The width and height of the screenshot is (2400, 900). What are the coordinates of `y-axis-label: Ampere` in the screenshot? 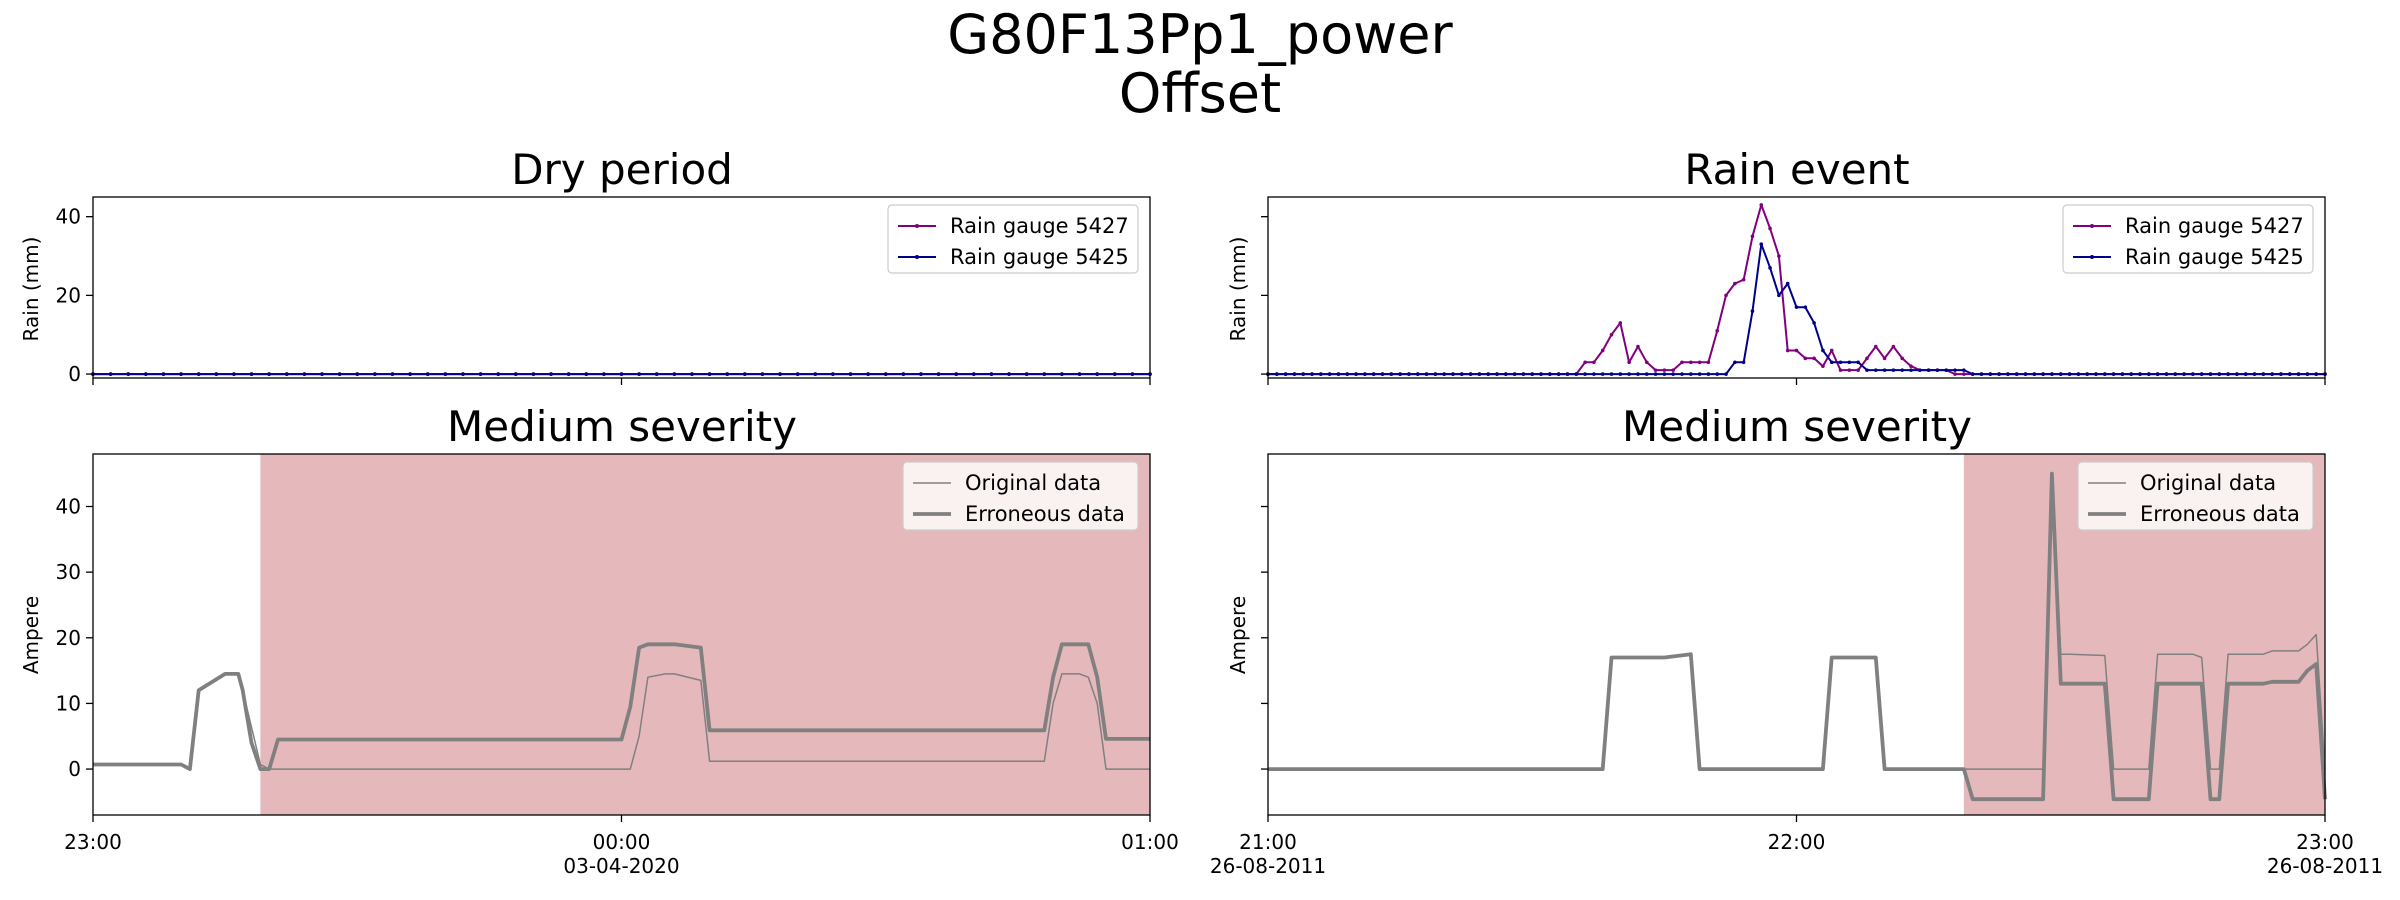 It's located at (1238, 635).